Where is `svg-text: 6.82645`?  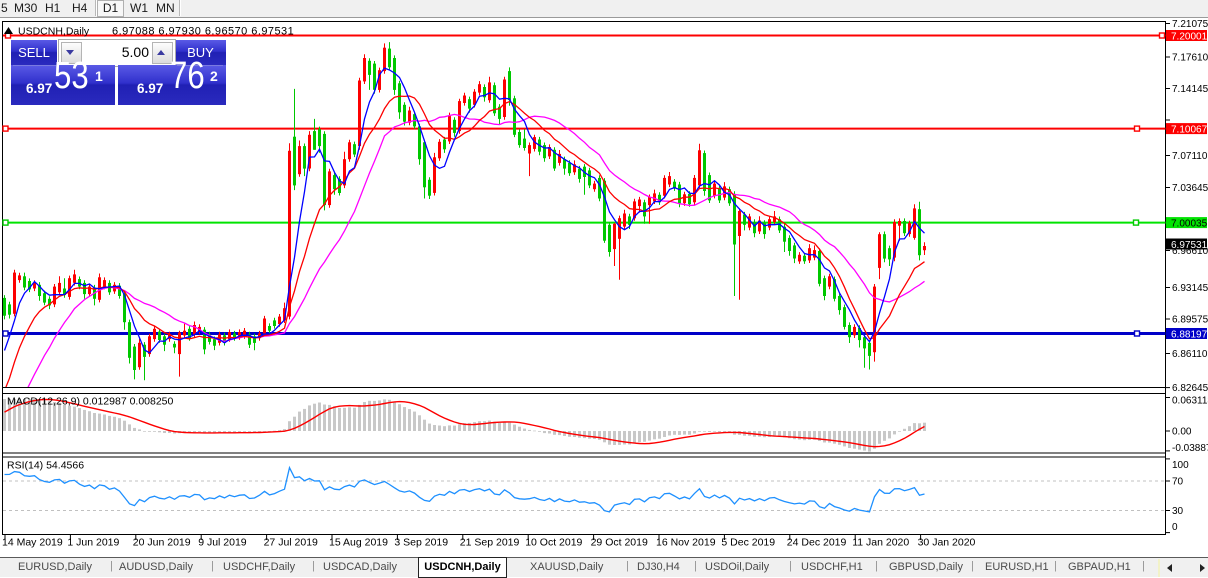 svg-text: 6.82645 is located at coordinates (1190, 388).